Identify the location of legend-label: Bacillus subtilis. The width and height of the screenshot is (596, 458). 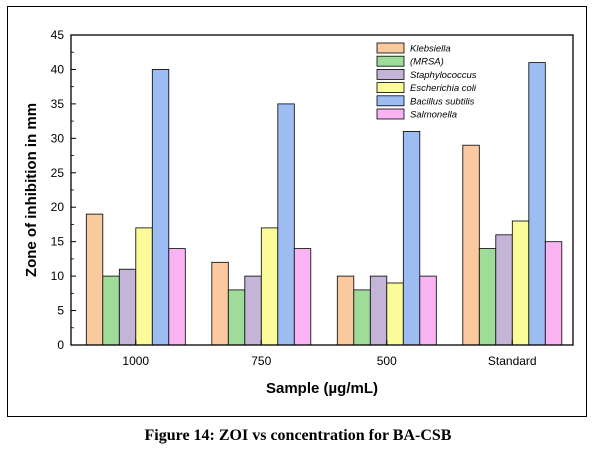
(442, 101).